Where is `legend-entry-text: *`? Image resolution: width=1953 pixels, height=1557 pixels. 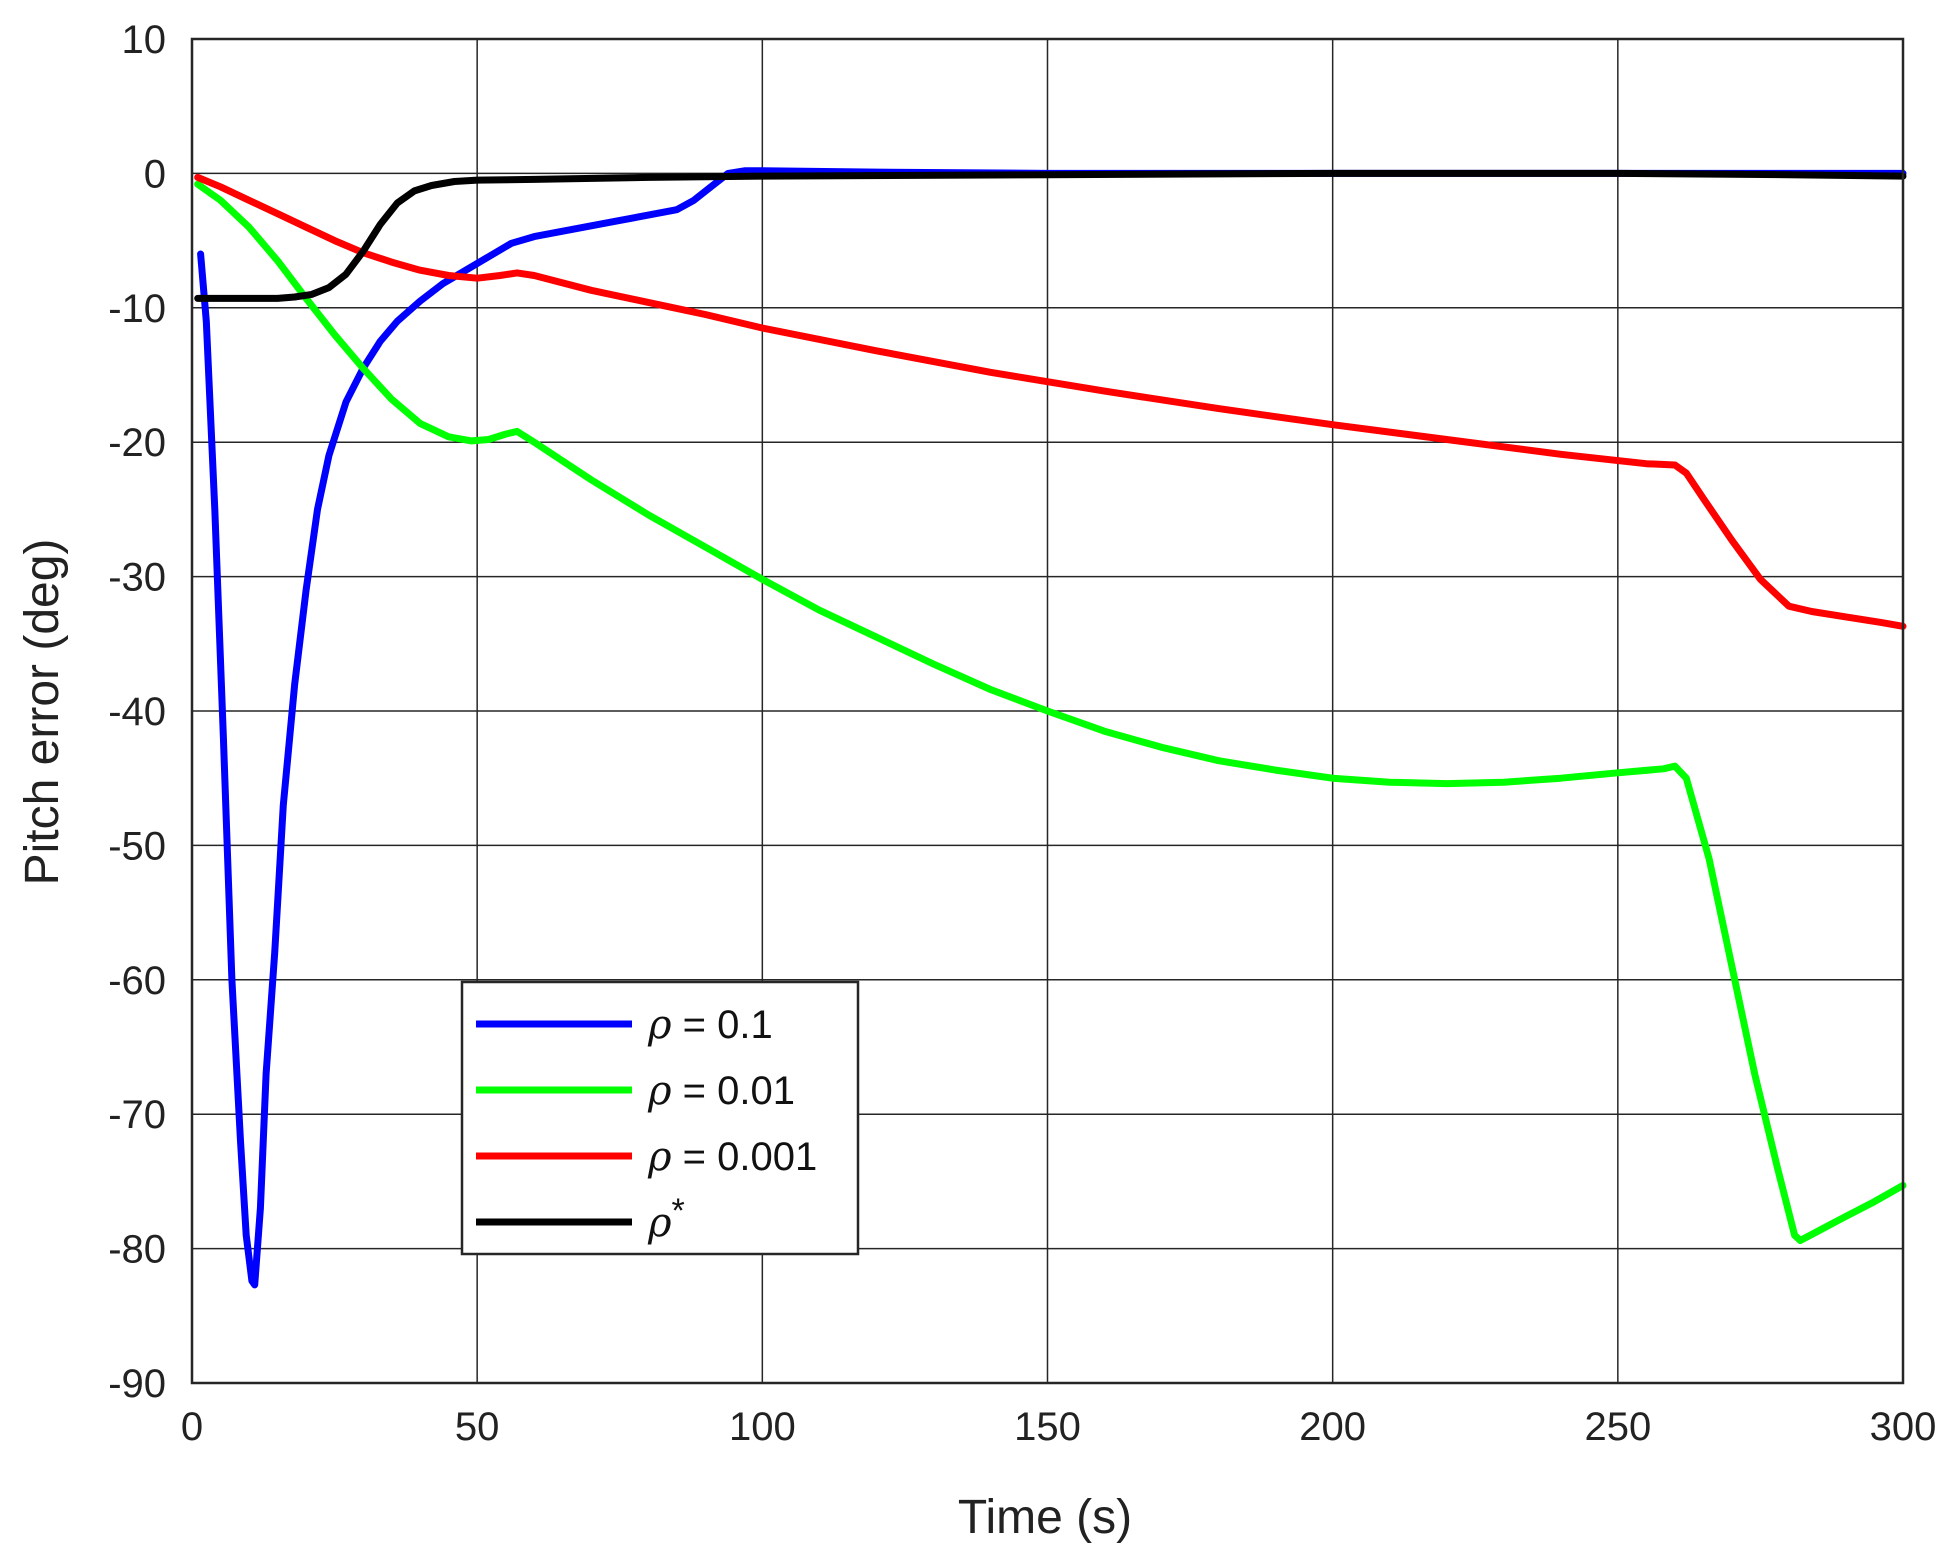 legend-entry-text: * is located at coordinates (678, 1211).